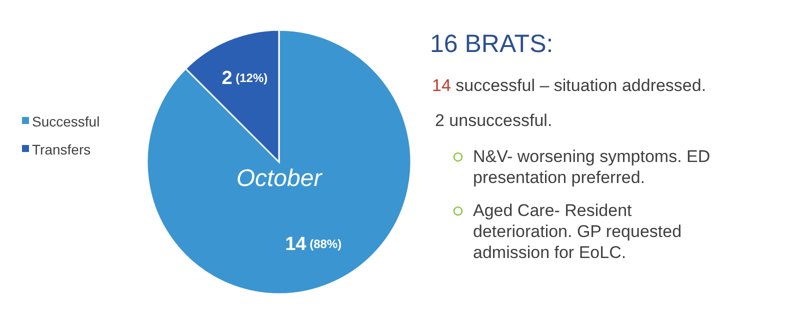 This screenshot has width=791, height=315. What do you see at coordinates (66, 122) in the screenshot?
I see `legend-label: Successful` at bounding box center [66, 122].